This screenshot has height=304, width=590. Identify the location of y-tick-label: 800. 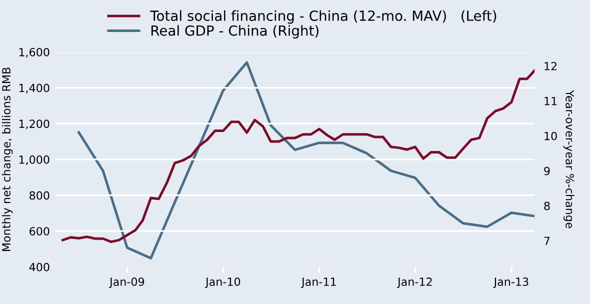
(40, 195).